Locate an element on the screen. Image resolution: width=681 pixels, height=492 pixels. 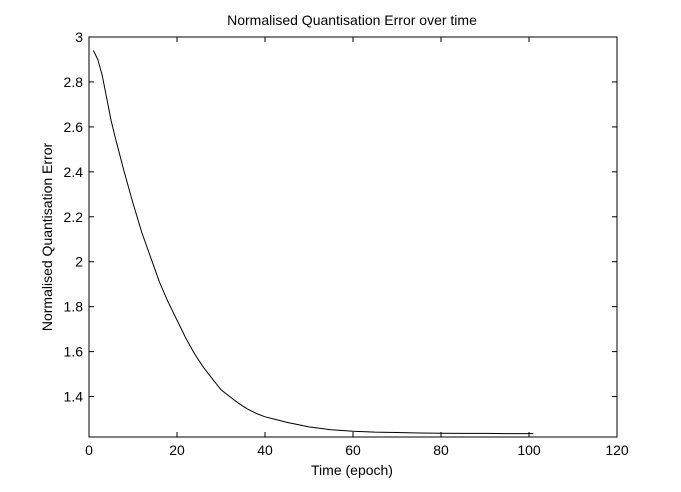
x-tick-label: 100 is located at coordinates (529, 450).